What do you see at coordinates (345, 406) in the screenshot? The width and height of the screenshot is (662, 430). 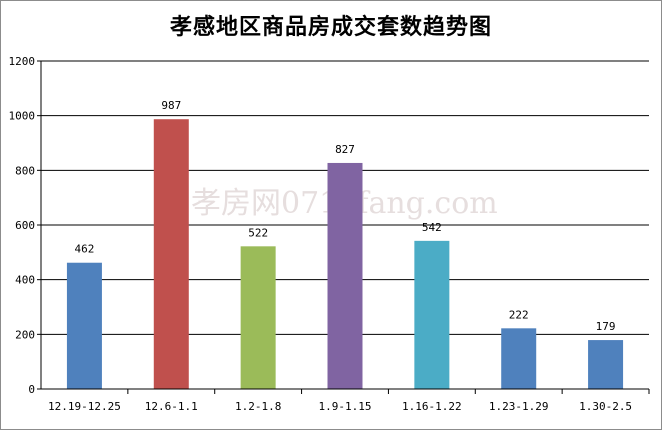 I see `x-tick-label: 1.9-1.15` at bounding box center [345, 406].